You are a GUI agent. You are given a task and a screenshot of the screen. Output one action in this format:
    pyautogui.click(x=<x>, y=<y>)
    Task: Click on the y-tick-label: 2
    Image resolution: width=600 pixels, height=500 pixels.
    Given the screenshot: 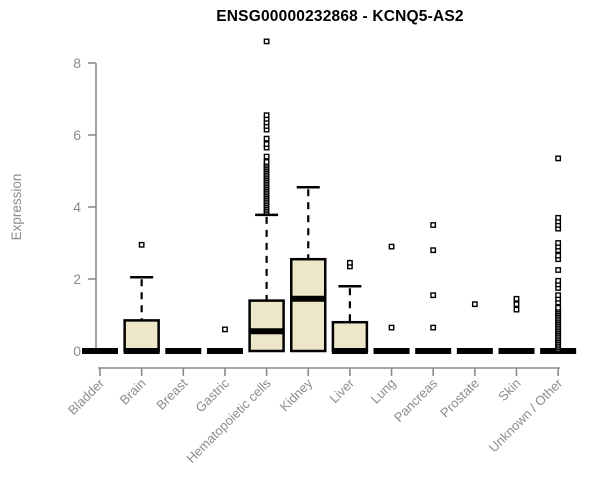 What is the action you would take?
    pyautogui.click(x=77, y=279)
    